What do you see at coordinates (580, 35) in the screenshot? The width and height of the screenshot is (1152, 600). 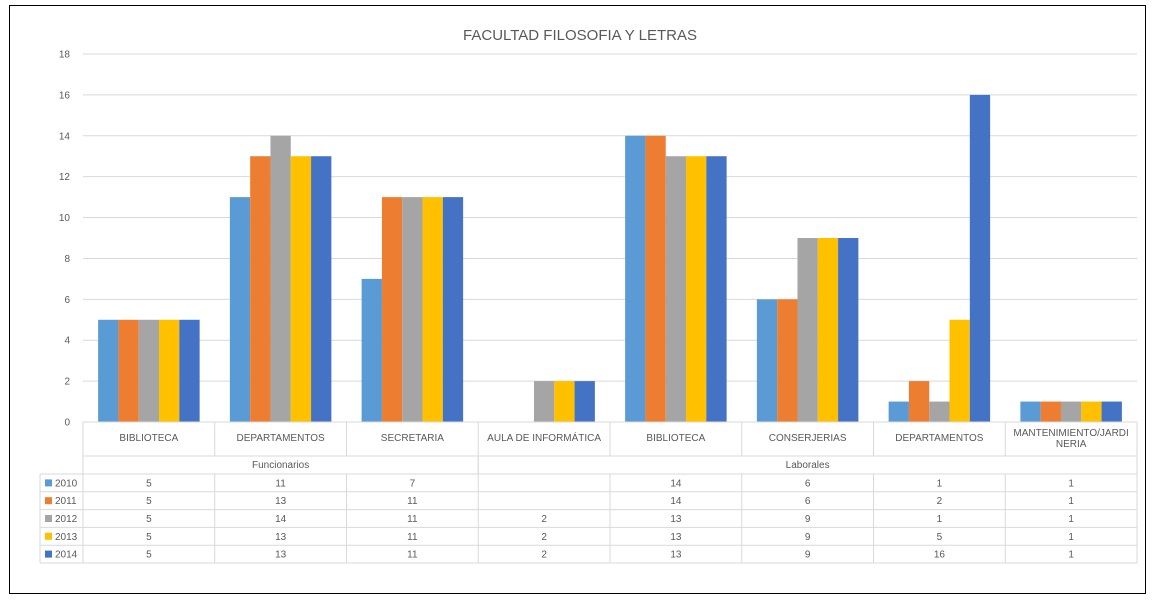 I see `chart-title: FACULTAD FILOSOFIA Y LETRAS` at bounding box center [580, 35].